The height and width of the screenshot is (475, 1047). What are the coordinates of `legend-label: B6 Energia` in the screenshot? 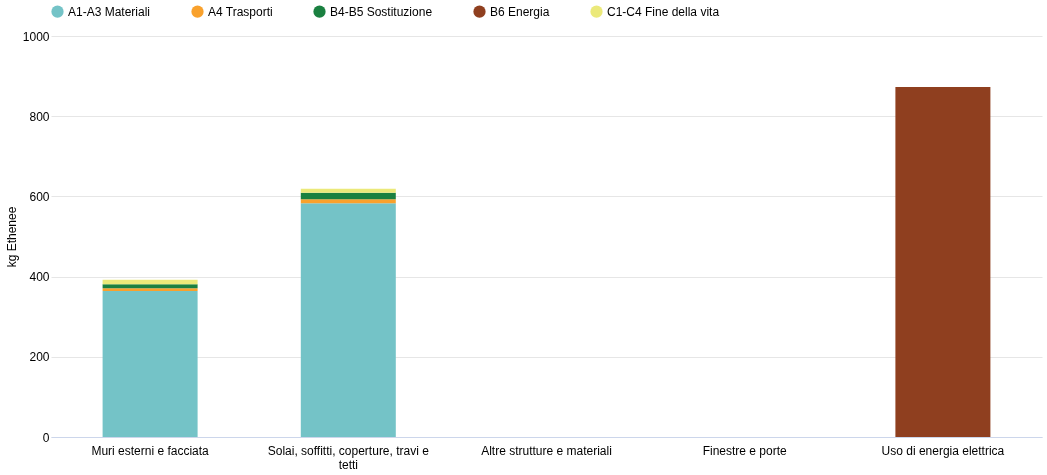 It's located at (520, 11).